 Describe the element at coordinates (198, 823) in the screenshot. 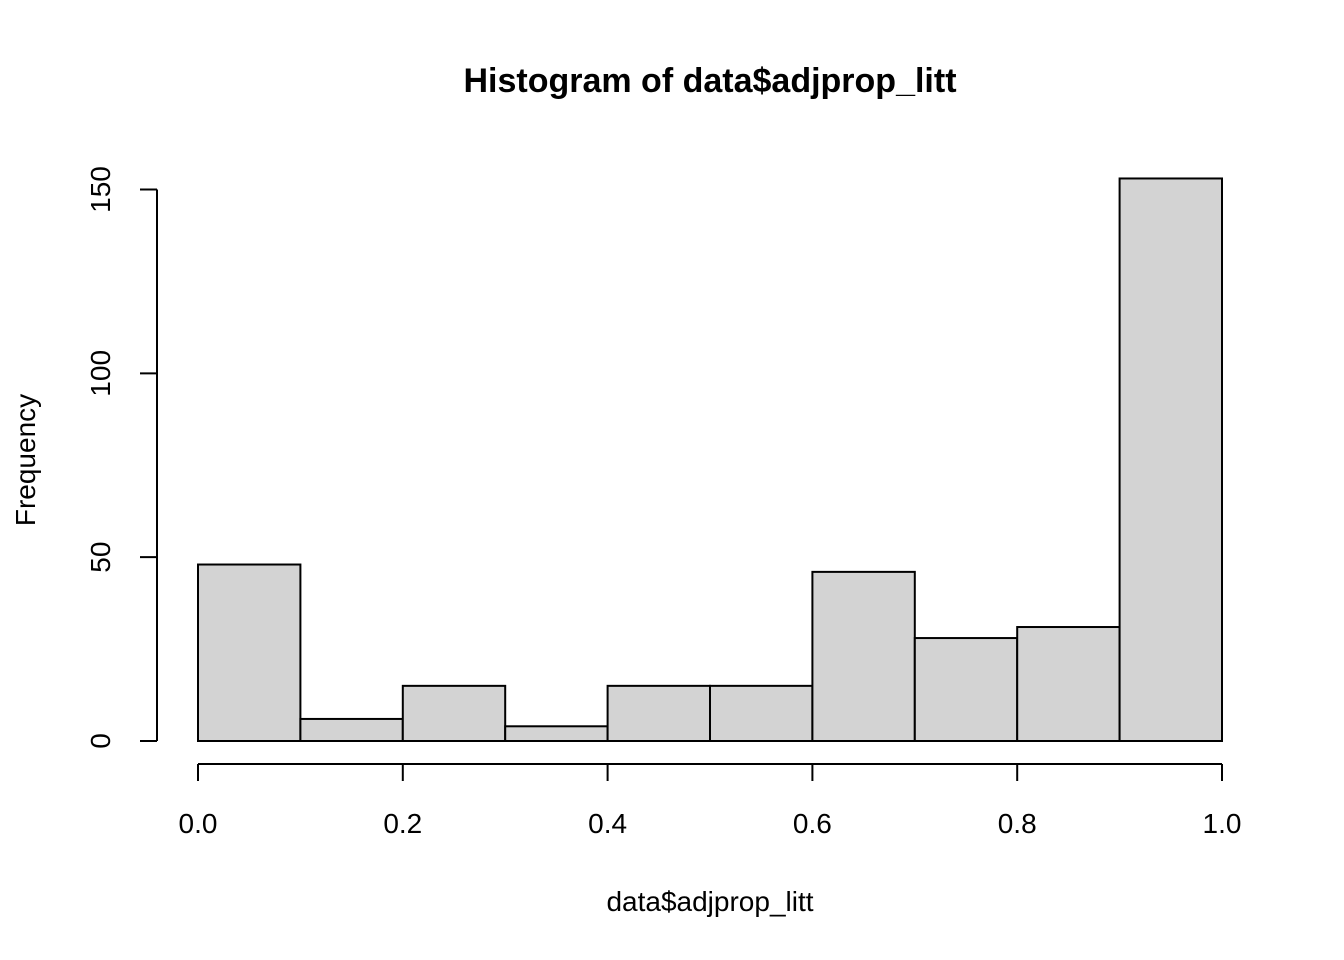

I see `x-tick-label: 0.0` at that location.